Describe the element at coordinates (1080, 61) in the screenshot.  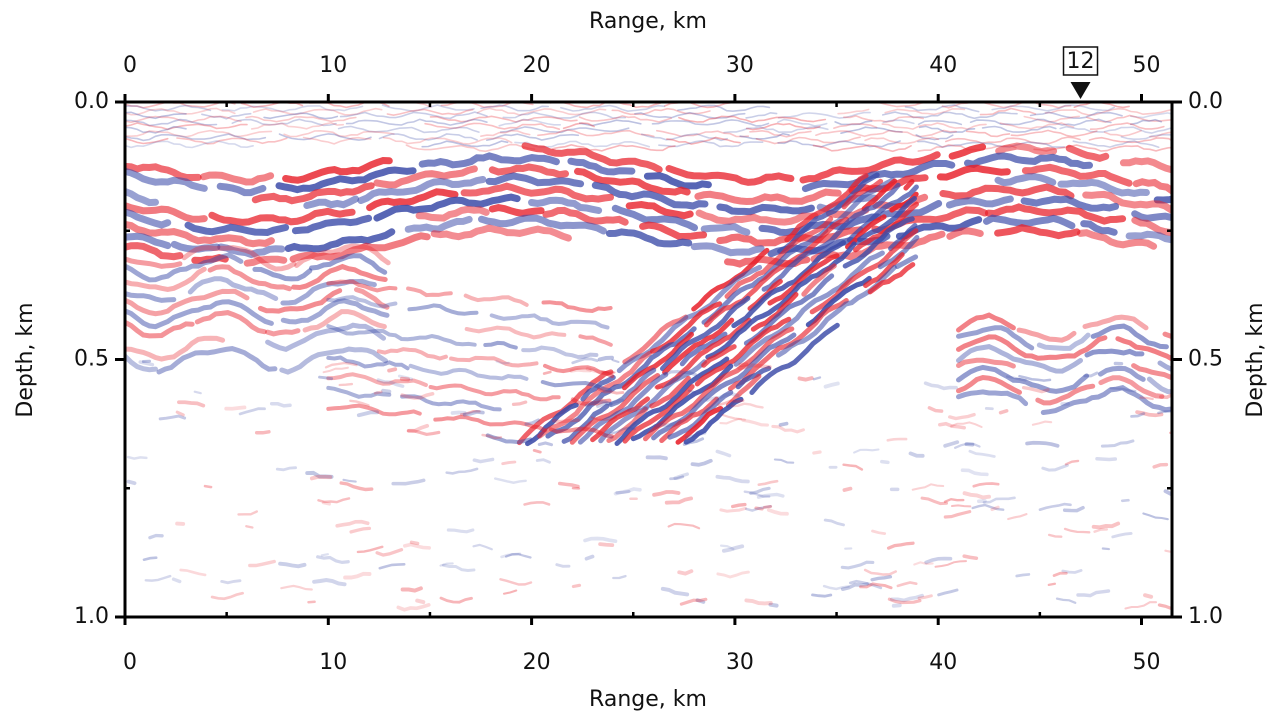
I see `station-box` at that location.